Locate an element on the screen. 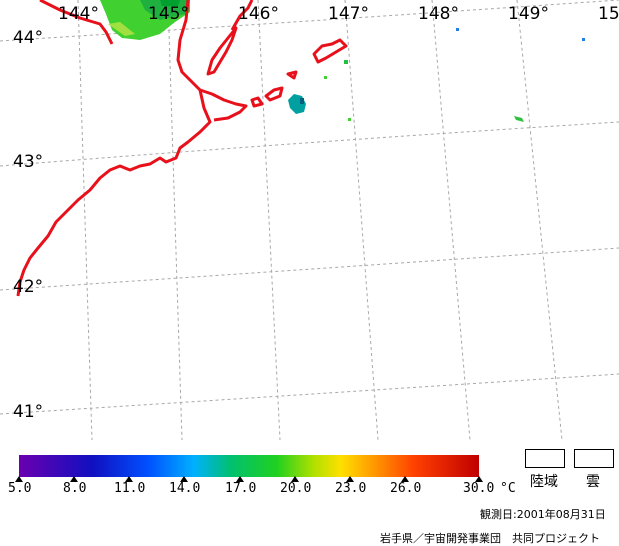 The width and height of the screenshot is (619, 546). latitude-label-44: 44° is located at coordinates (28, 38).